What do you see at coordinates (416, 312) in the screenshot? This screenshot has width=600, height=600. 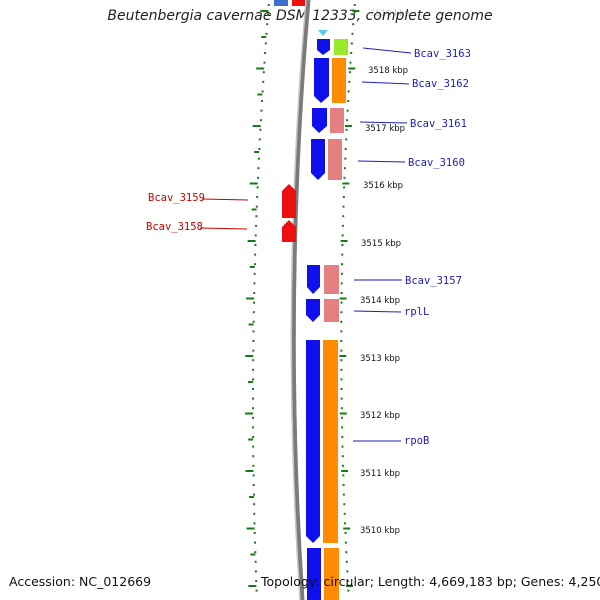 I see `label-rpll: rplL` at bounding box center [416, 312].